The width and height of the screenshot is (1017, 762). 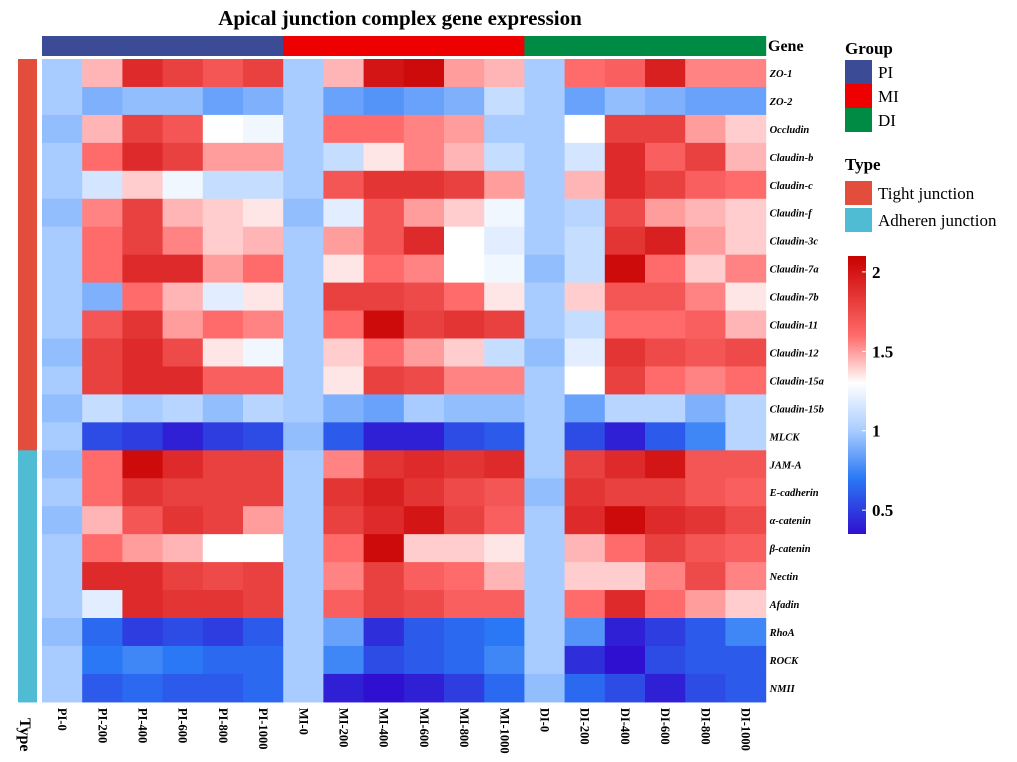 What do you see at coordinates (858, 96) in the screenshot?
I see `group-legend-swatch` at bounding box center [858, 96].